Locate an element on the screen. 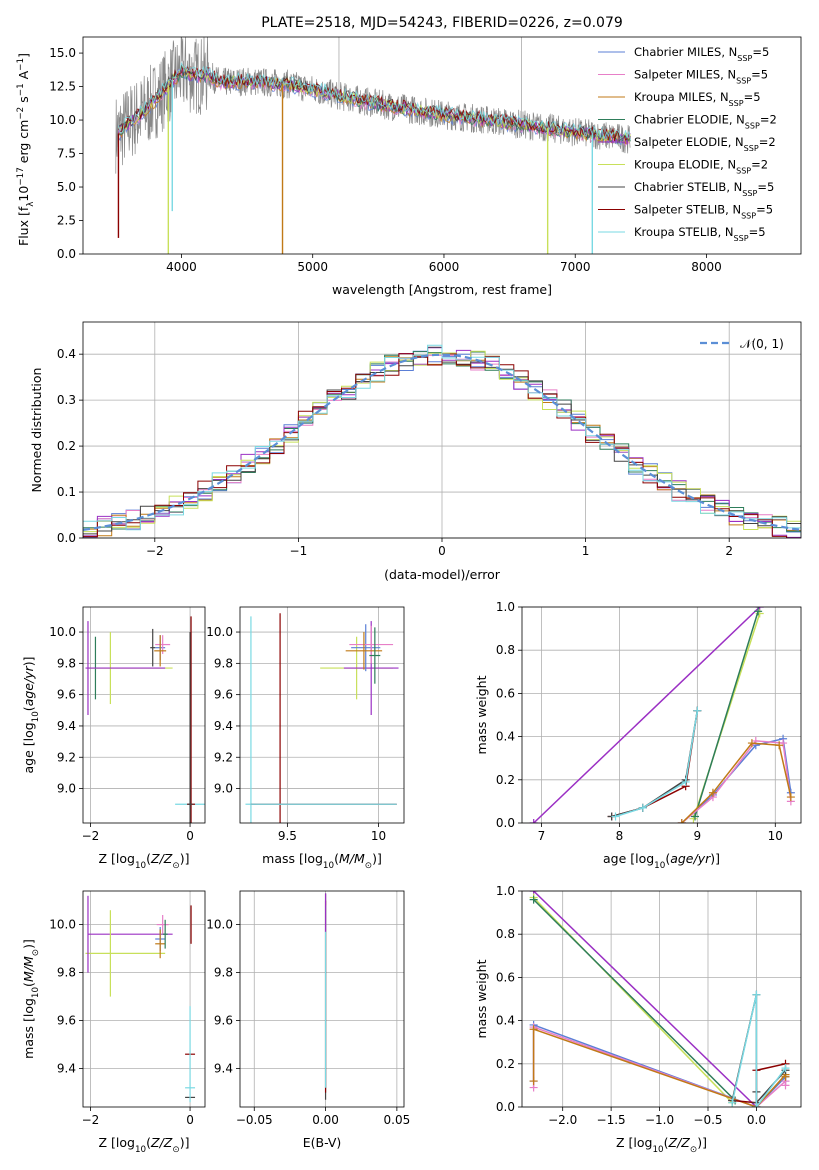 The width and height of the screenshot is (819, 1170). label-part: Salpeter MILES, N is located at coordinates (685, 75).